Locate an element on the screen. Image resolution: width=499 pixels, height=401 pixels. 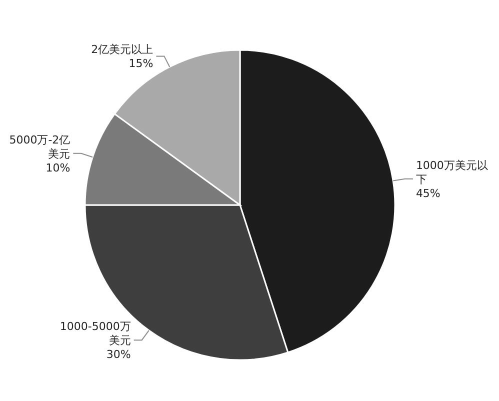
slice-label: 1000万美元以下 is located at coordinates (452, 172).